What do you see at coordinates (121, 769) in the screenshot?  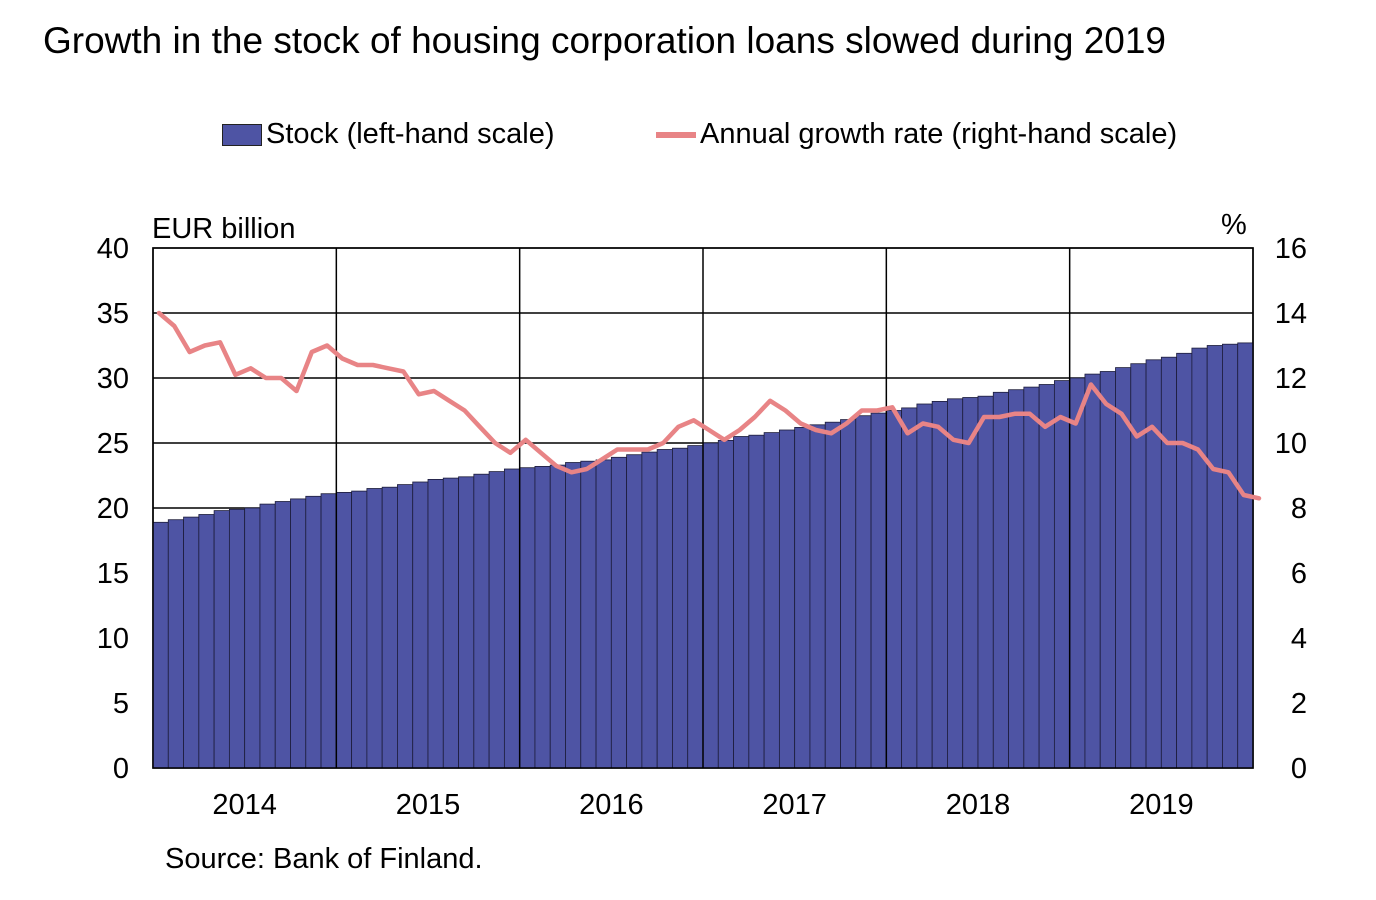 I see `left-tick-label: 0` at bounding box center [121, 769].